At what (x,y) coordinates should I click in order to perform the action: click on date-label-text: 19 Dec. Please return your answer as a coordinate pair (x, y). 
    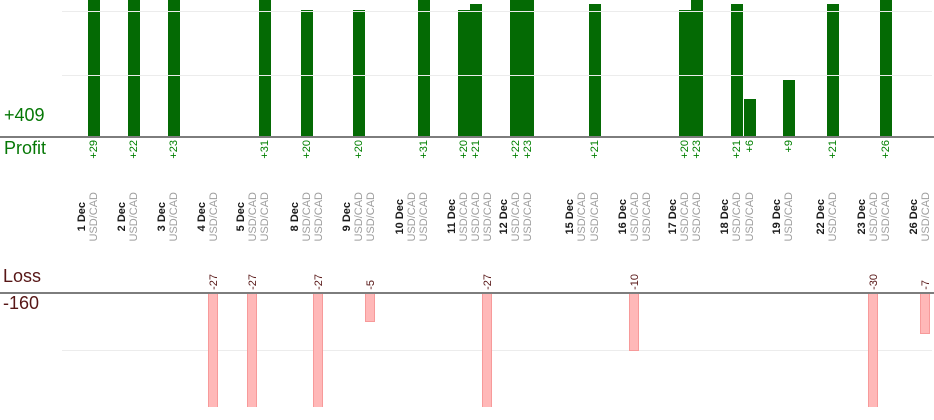
    Looking at the image, I should click on (776, 216).